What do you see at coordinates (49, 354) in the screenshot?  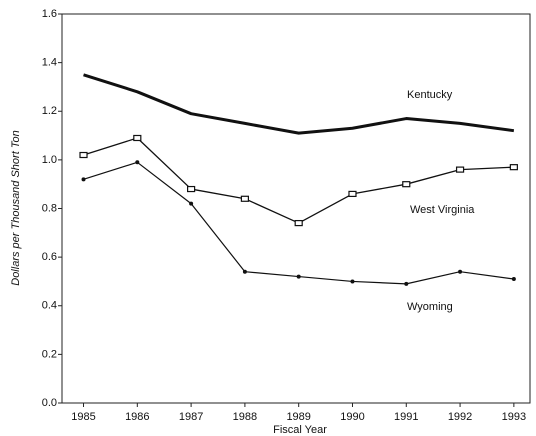 I see `y-tick-label: 0.2` at bounding box center [49, 354].